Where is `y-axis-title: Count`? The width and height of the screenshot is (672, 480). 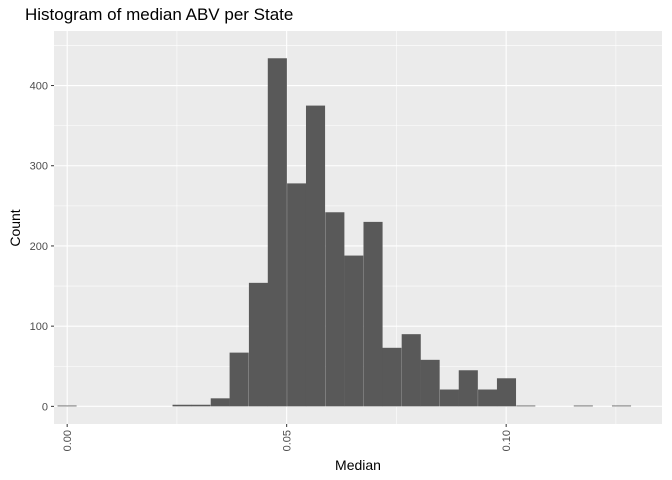 y-axis-title: Count is located at coordinates (15, 227).